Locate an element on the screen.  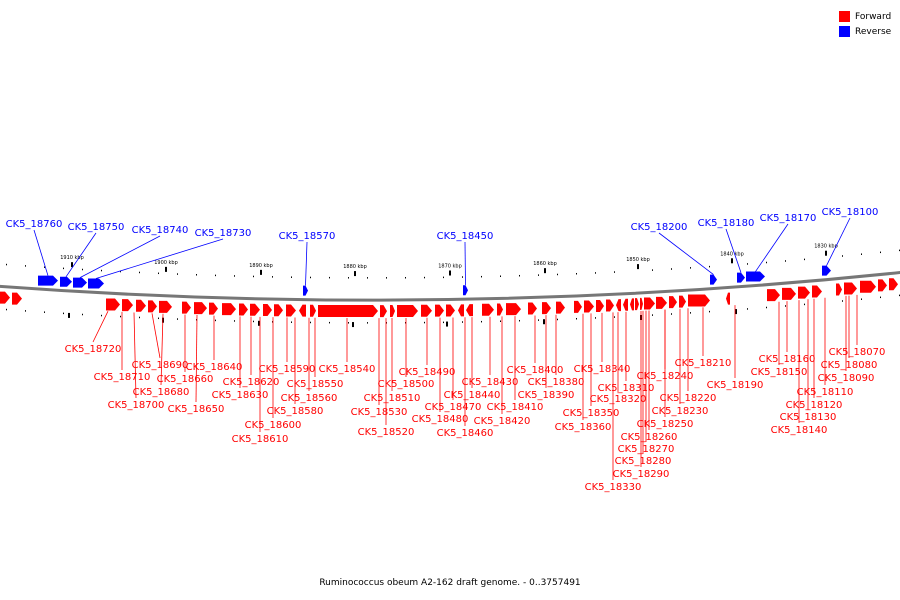
forward-gene-label: CK5_18070 is located at coordinates (857, 352).